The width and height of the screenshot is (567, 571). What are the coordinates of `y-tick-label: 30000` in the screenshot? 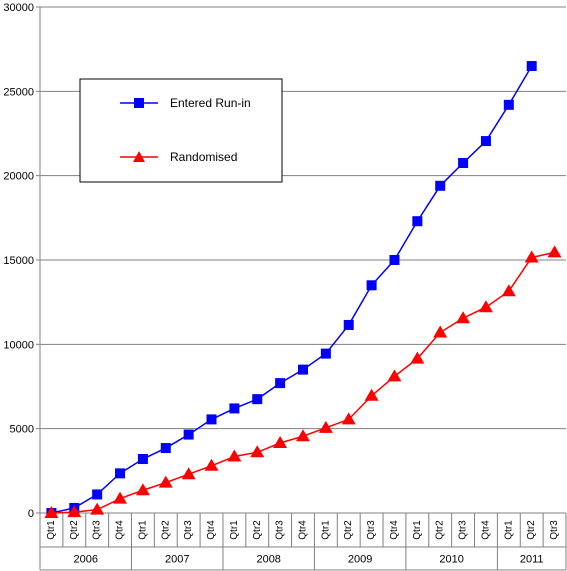 It's located at (18, 8).